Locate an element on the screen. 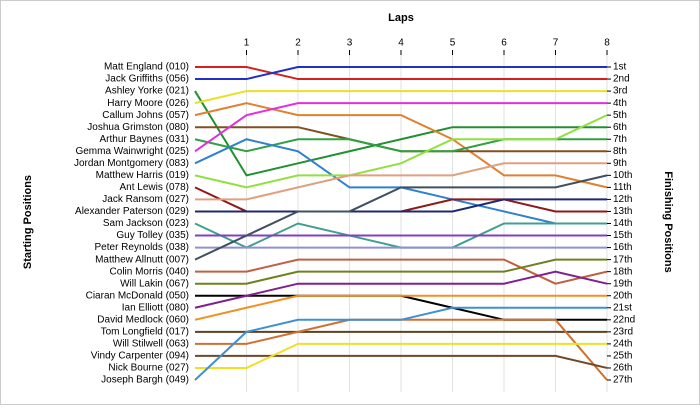  legend-label: Gemma Wainwright (025) is located at coordinates (132, 151).